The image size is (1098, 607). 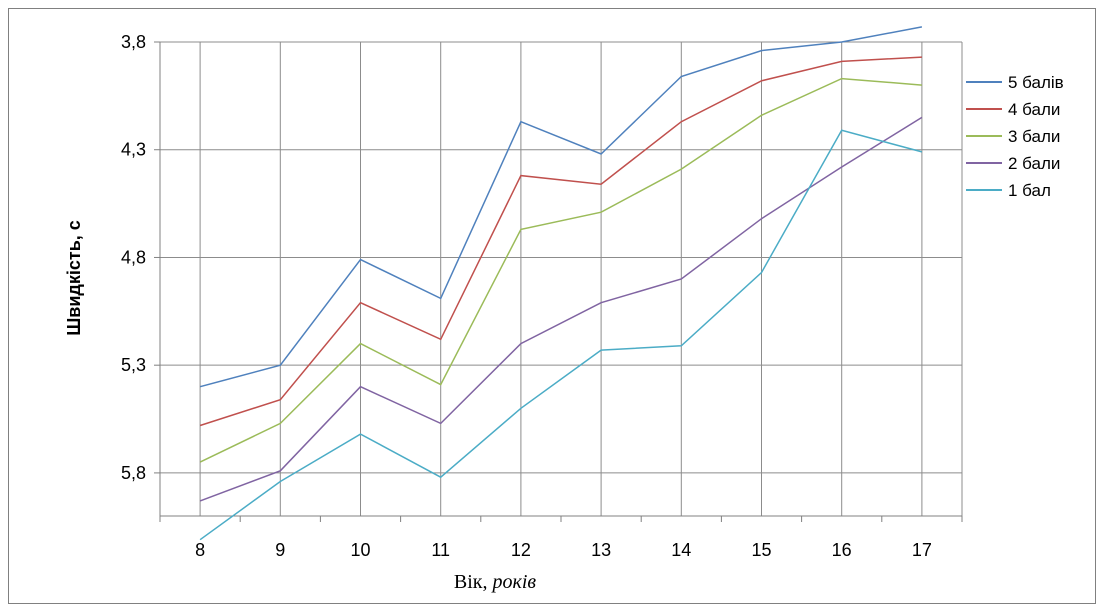 What do you see at coordinates (1034, 163) in the screenshot?
I see `legend-label: 2 бали` at bounding box center [1034, 163].